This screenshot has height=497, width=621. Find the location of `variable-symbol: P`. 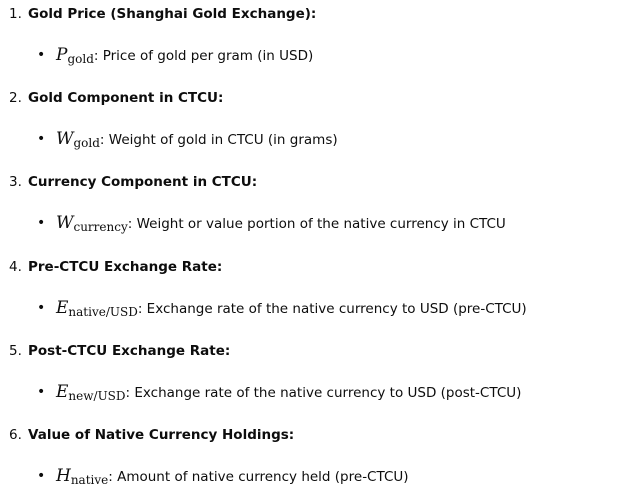

variable-symbol: P is located at coordinates (62, 55).